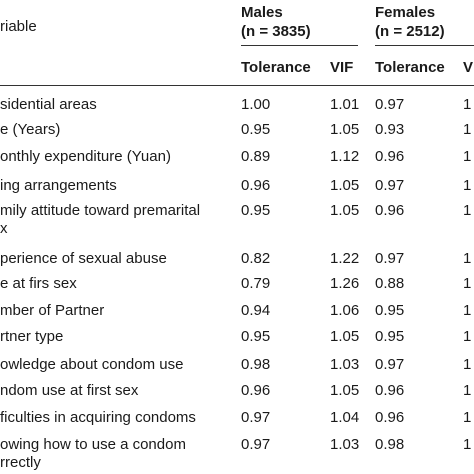 The image size is (474, 474). What do you see at coordinates (48, 104) in the screenshot?
I see `row-label: sidential areas` at bounding box center [48, 104].